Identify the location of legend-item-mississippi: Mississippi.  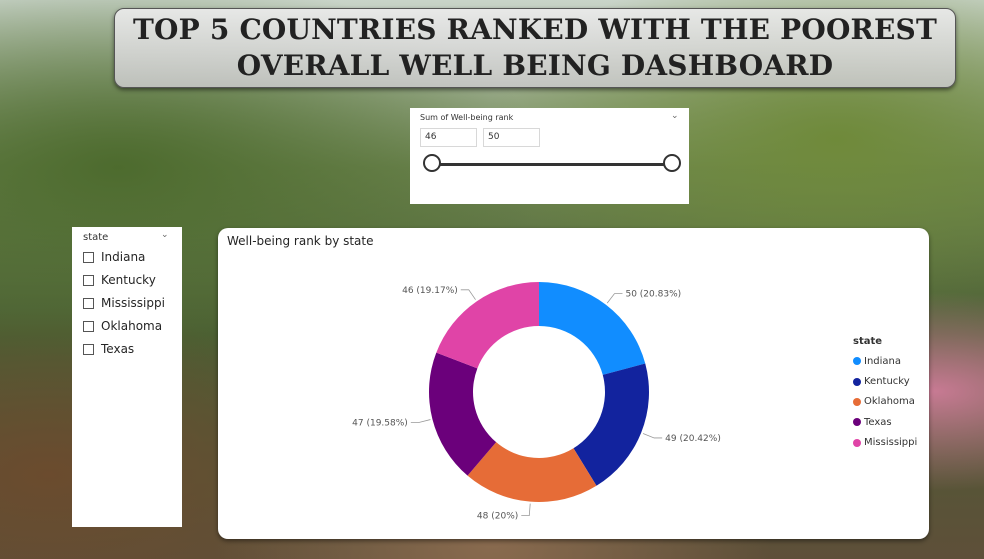
(885, 443).